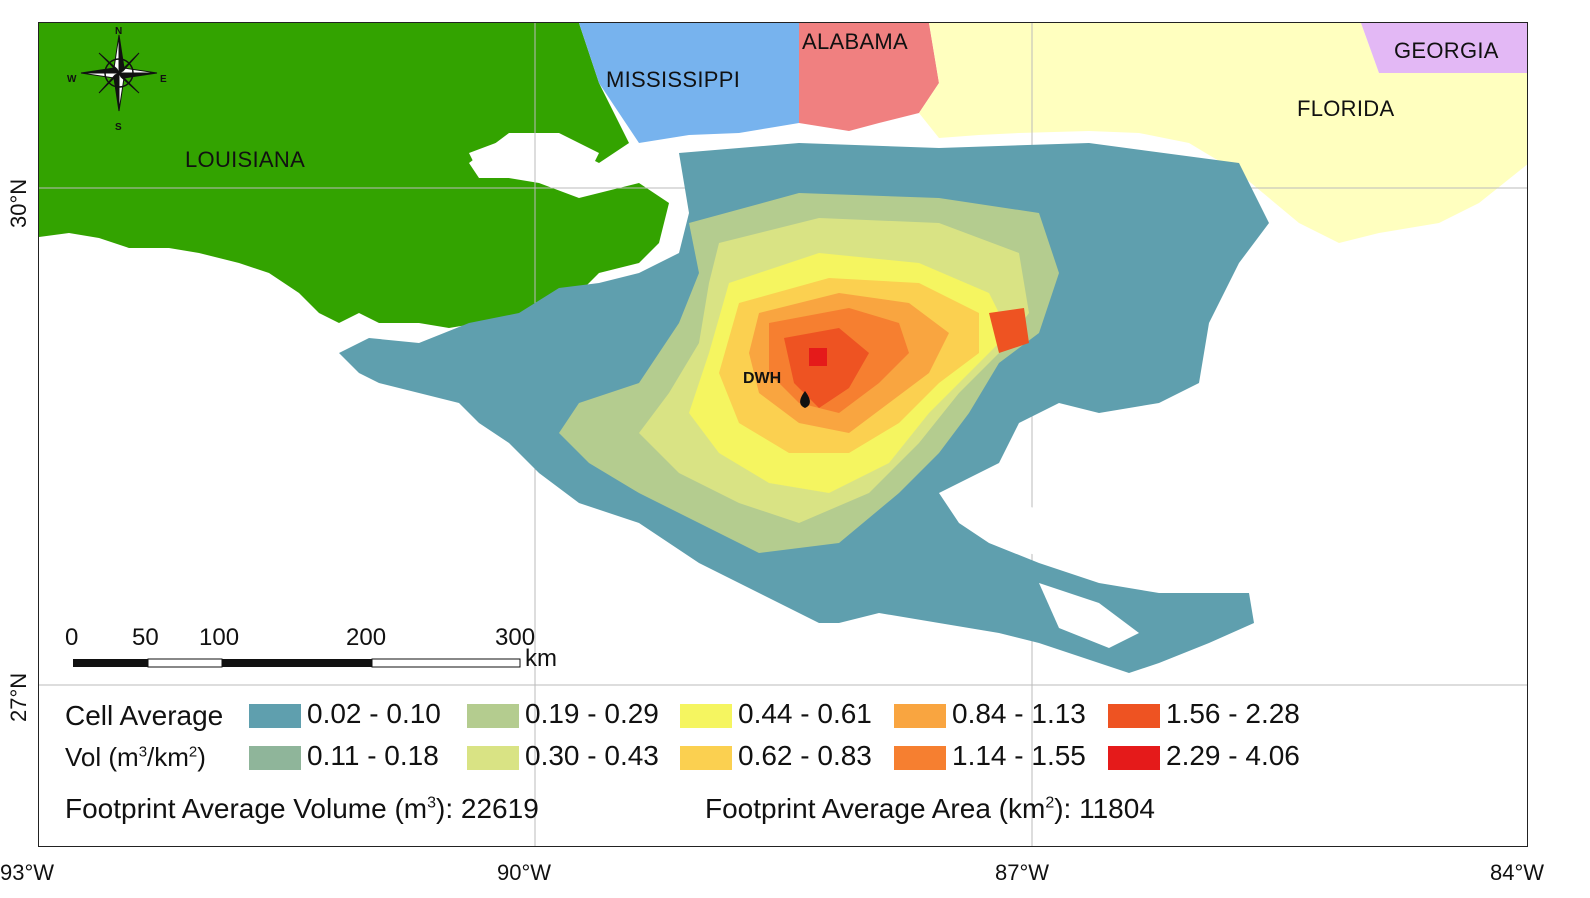  What do you see at coordinates (592, 713) in the screenshot?
I see `legend-range-3: 0.19 - 0.29` at bounding box center [592, 713].